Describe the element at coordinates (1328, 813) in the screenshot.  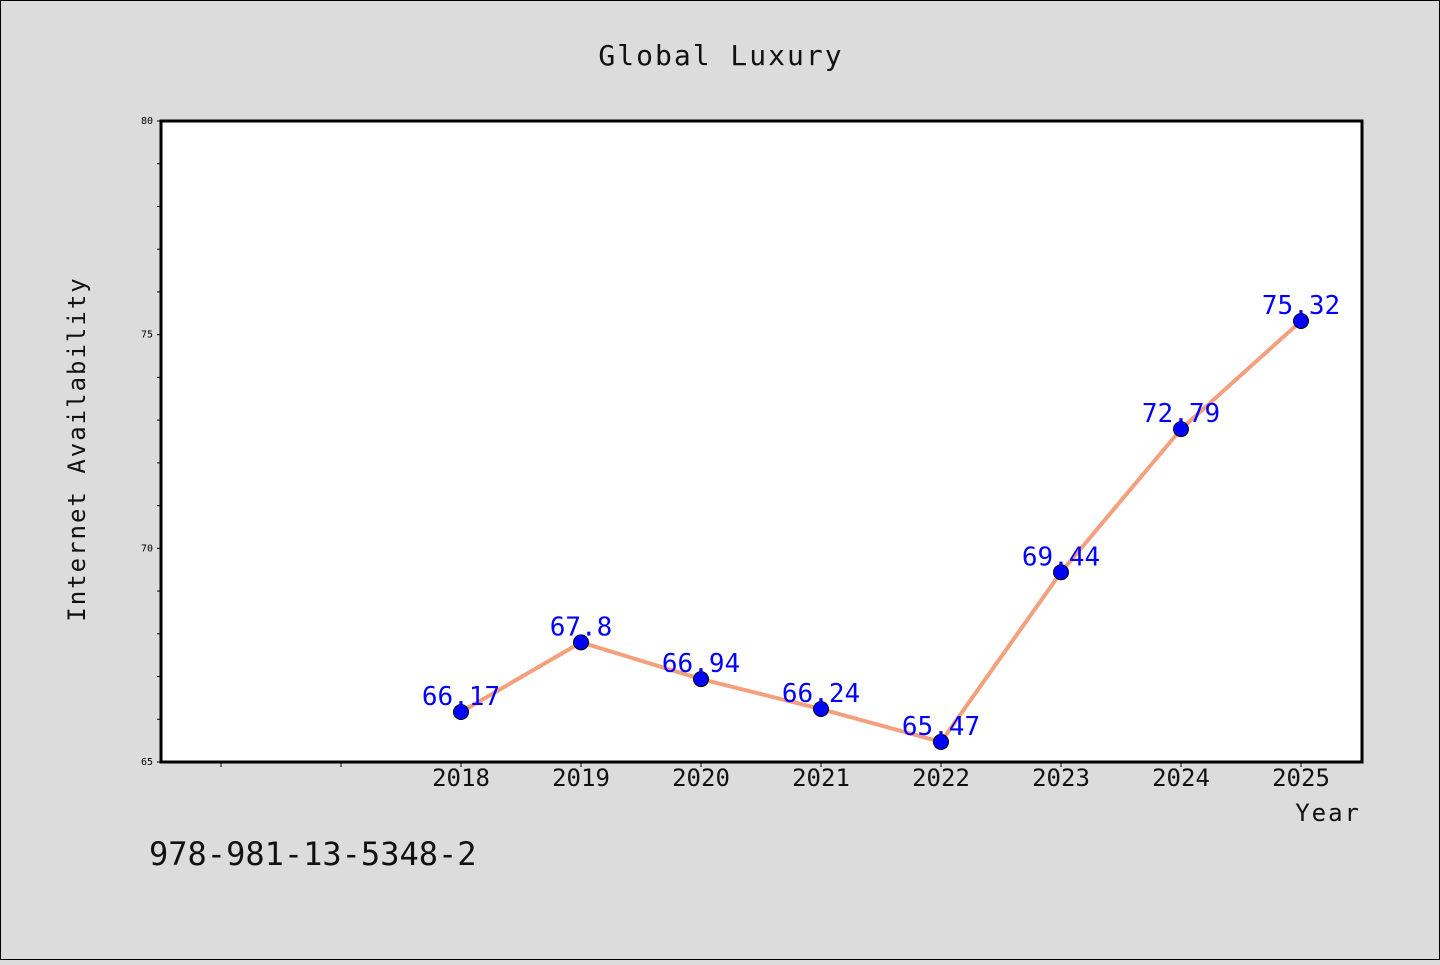
I see `x-axis-label: Year` at that location.